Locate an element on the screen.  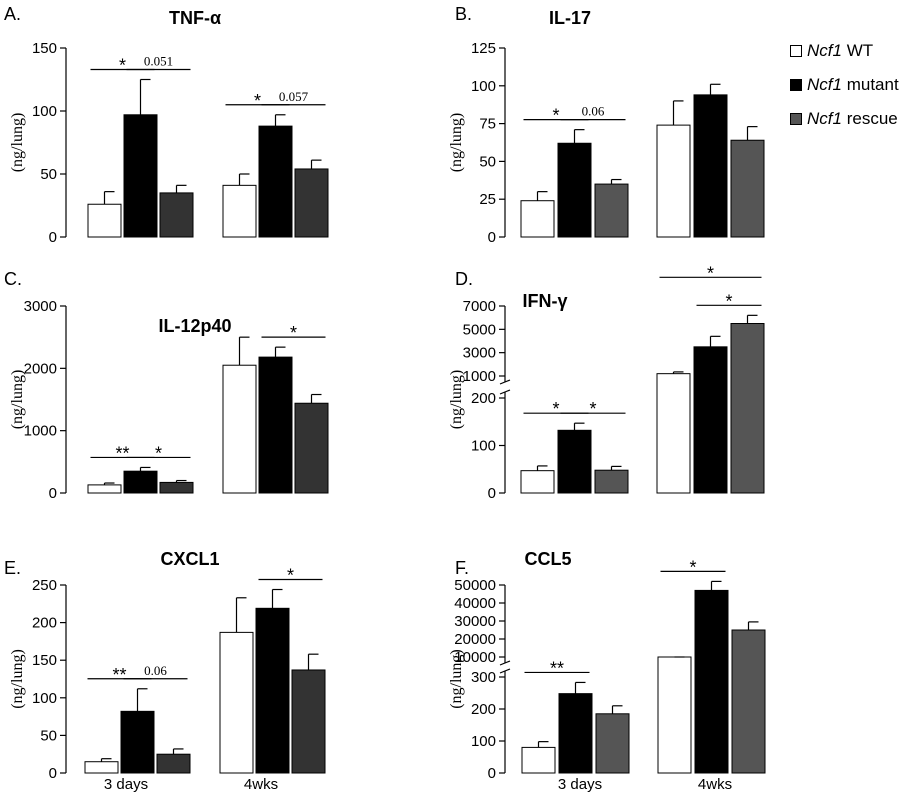
panel-e-bar-wt-late is located at coordinates (236, 702).